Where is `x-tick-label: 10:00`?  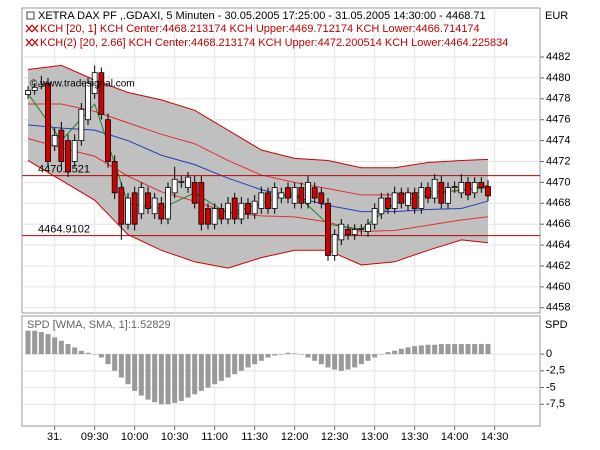
x-tick-label: 10:00 is located at coordinates (135, 437).